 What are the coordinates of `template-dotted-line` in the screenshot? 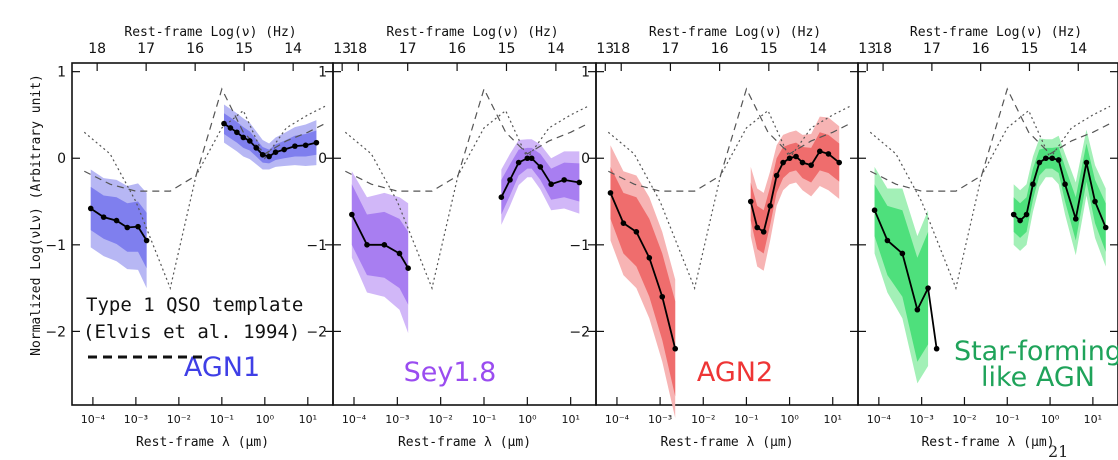 It's located at (204, 198).